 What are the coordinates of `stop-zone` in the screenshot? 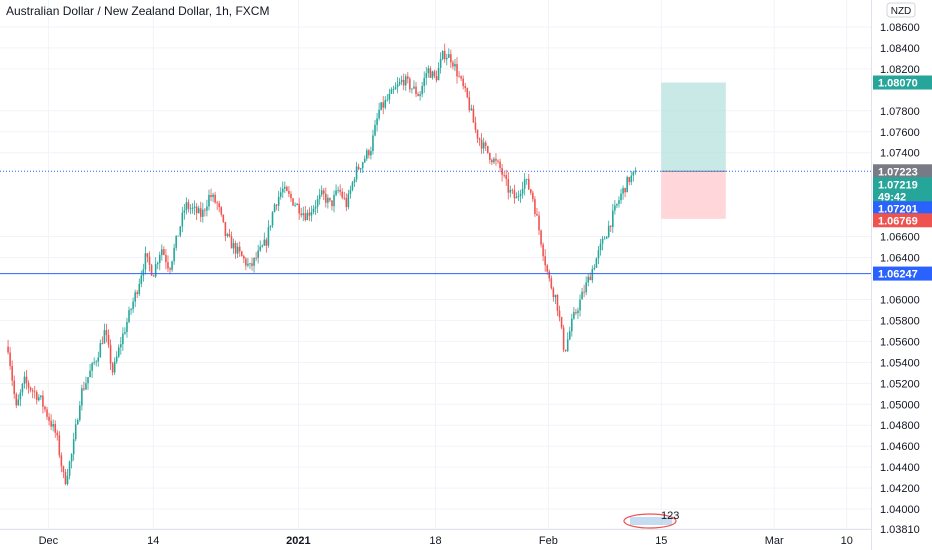 It's located at (693, 195).